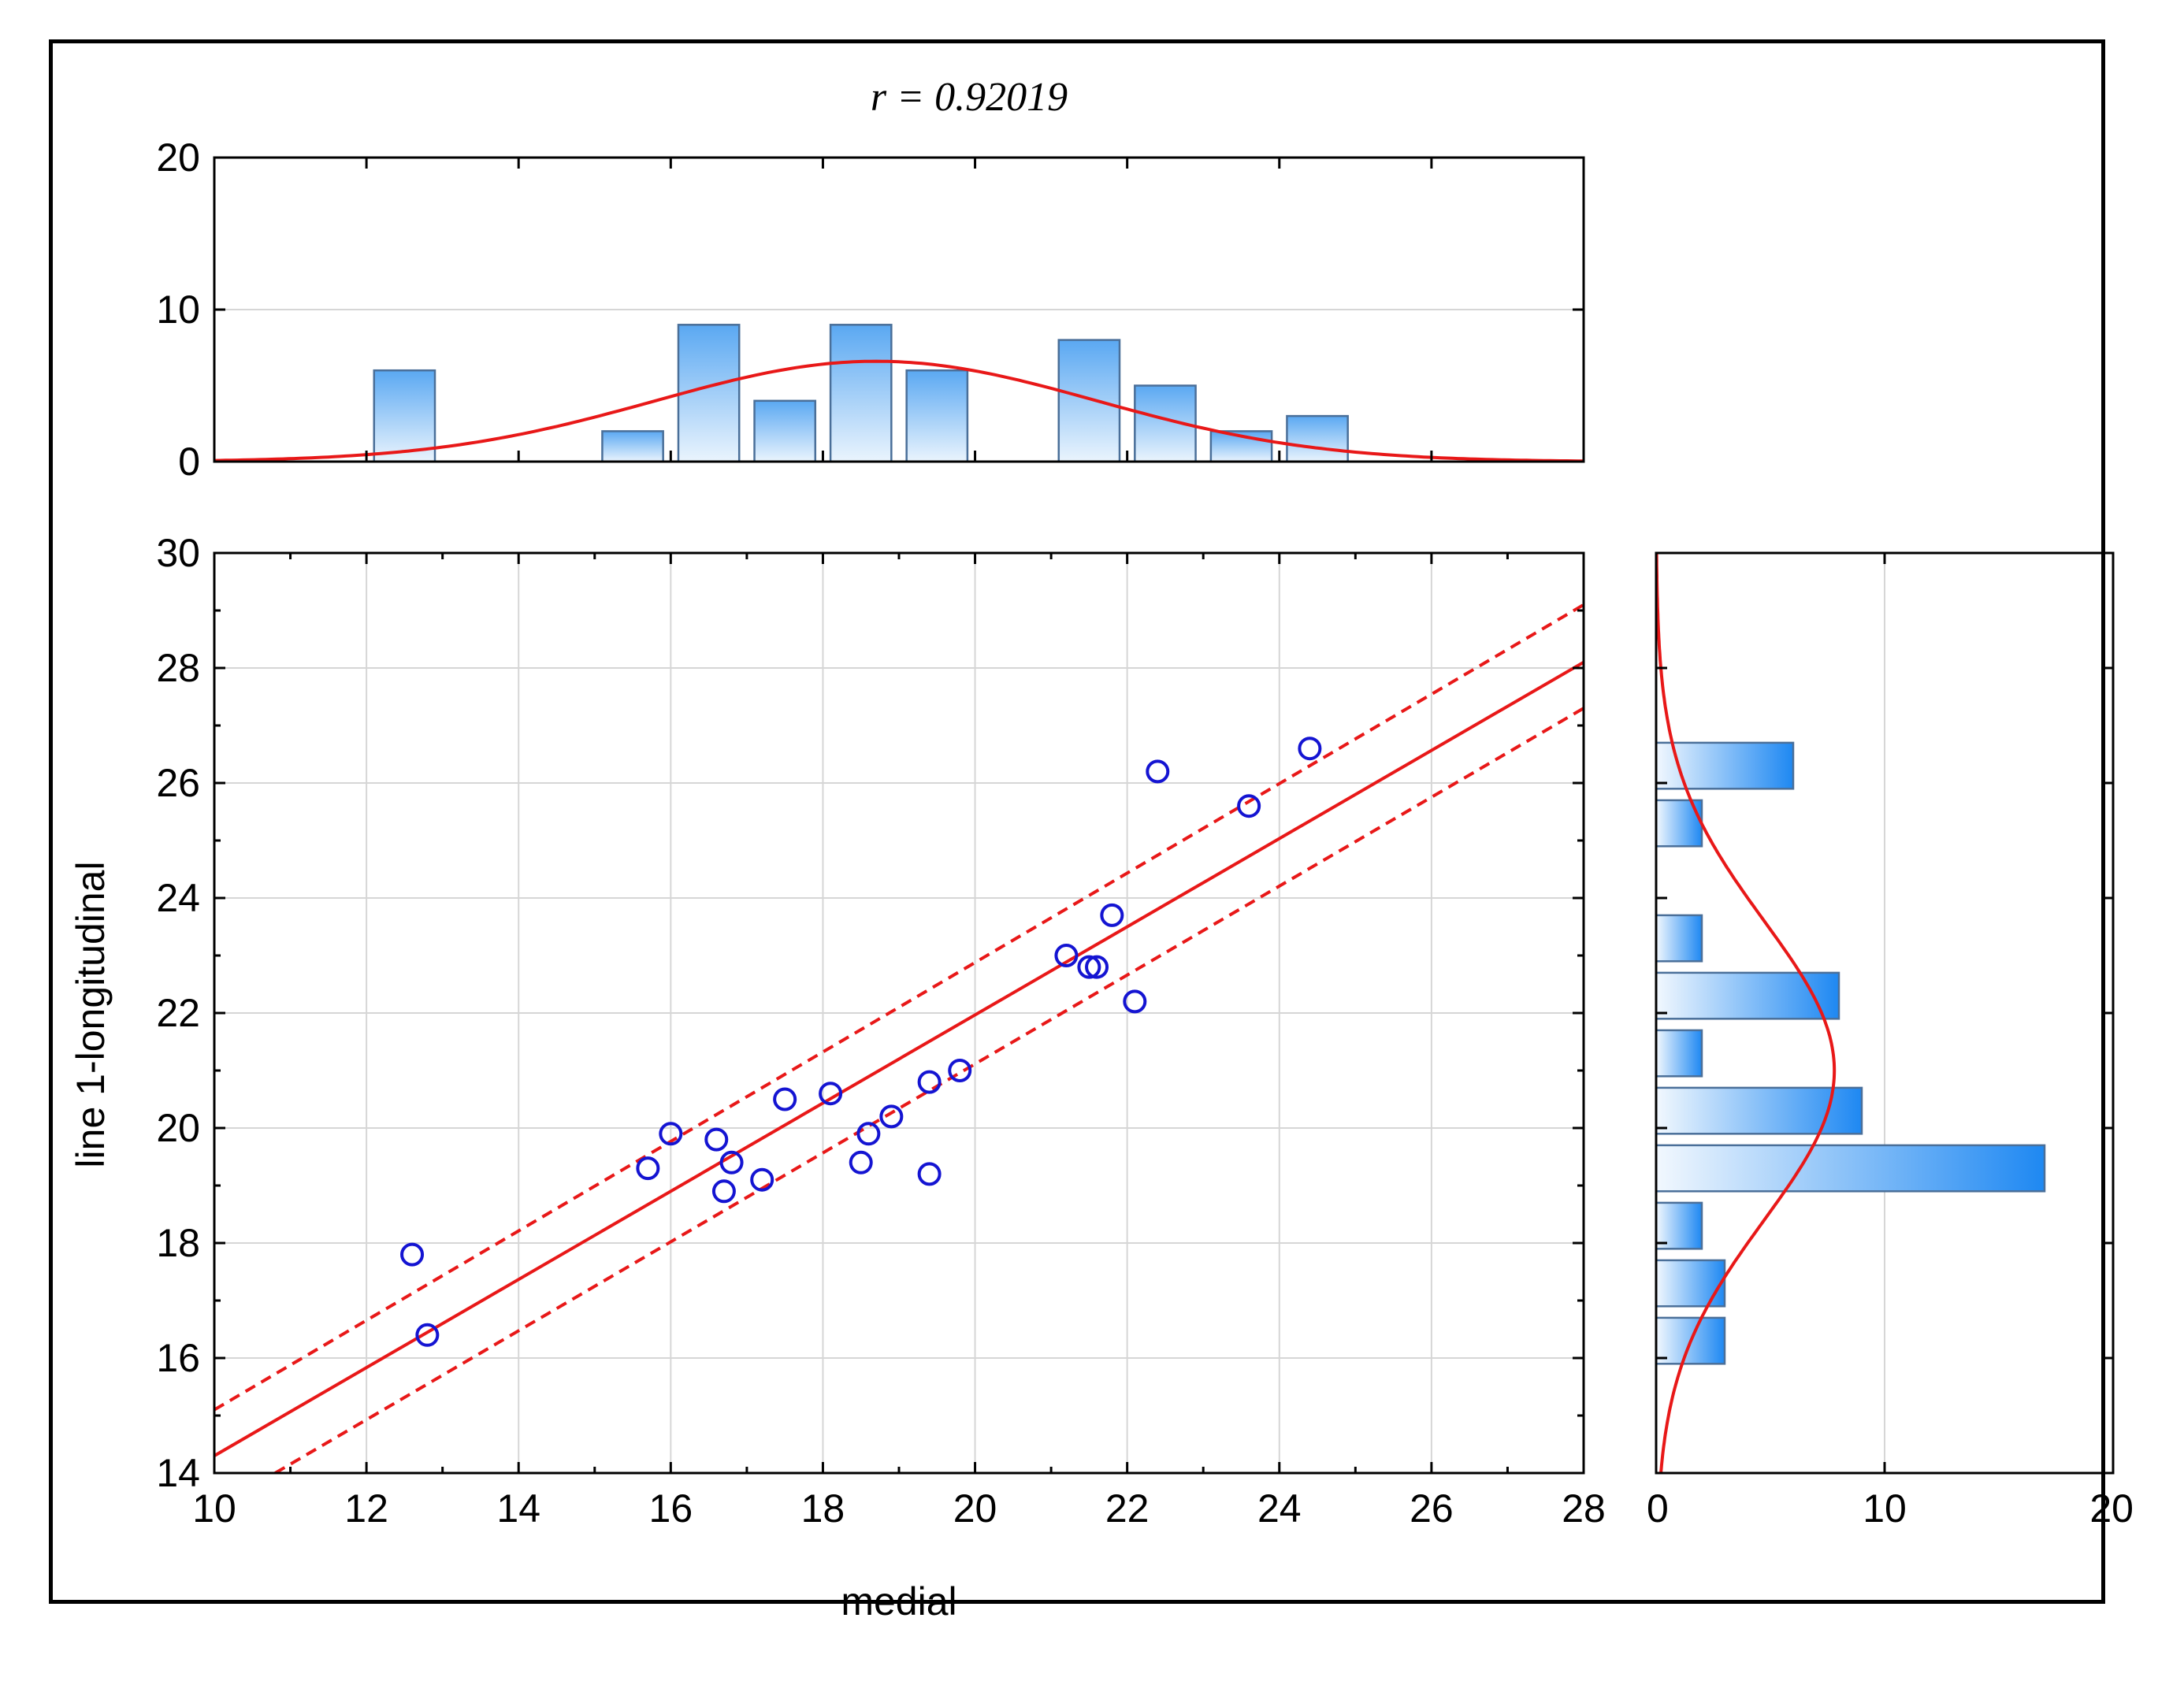 This screenshot has height=1681, width=2184. I want to click on right-normal-curve, so click(1746, 1013).